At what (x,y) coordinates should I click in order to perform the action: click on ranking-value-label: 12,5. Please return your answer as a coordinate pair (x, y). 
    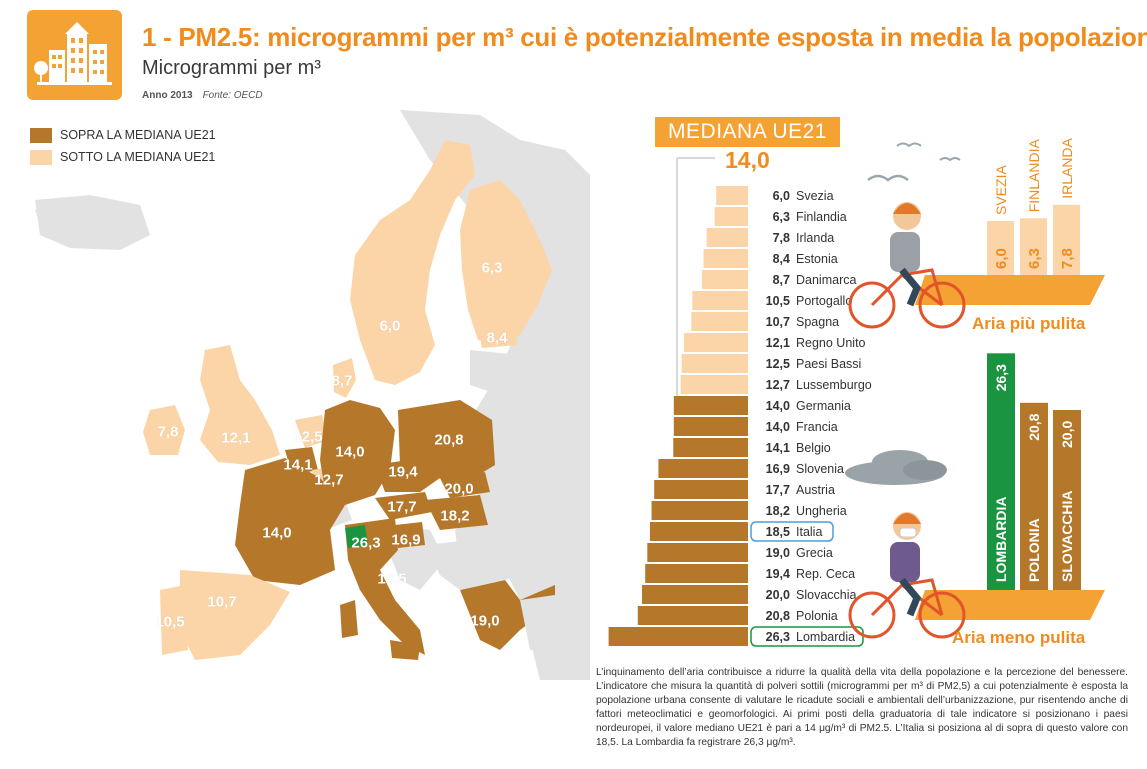
    Looking at the image, I should click on (778, 364).